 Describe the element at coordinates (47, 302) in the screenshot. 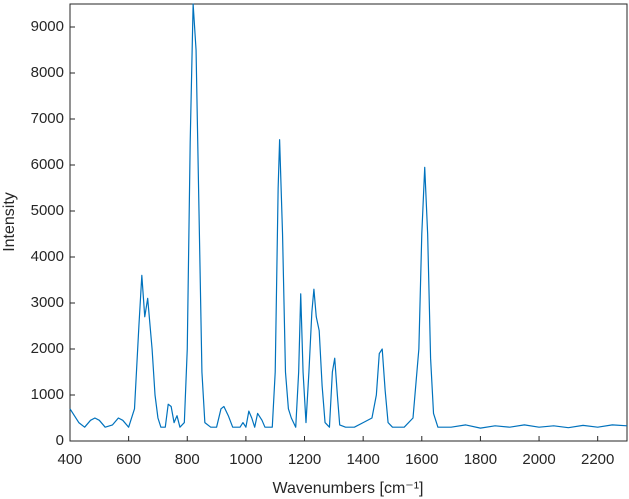

I see `y-tick-label: 3000` at that location.